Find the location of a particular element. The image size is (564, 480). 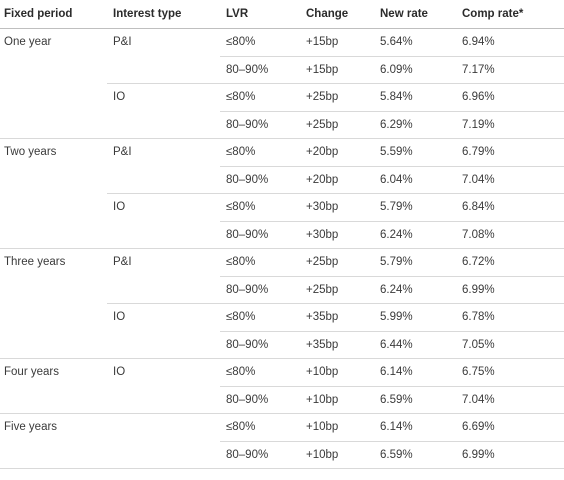

fixed-period-cell: Four years is located at coordinates (31, 372).